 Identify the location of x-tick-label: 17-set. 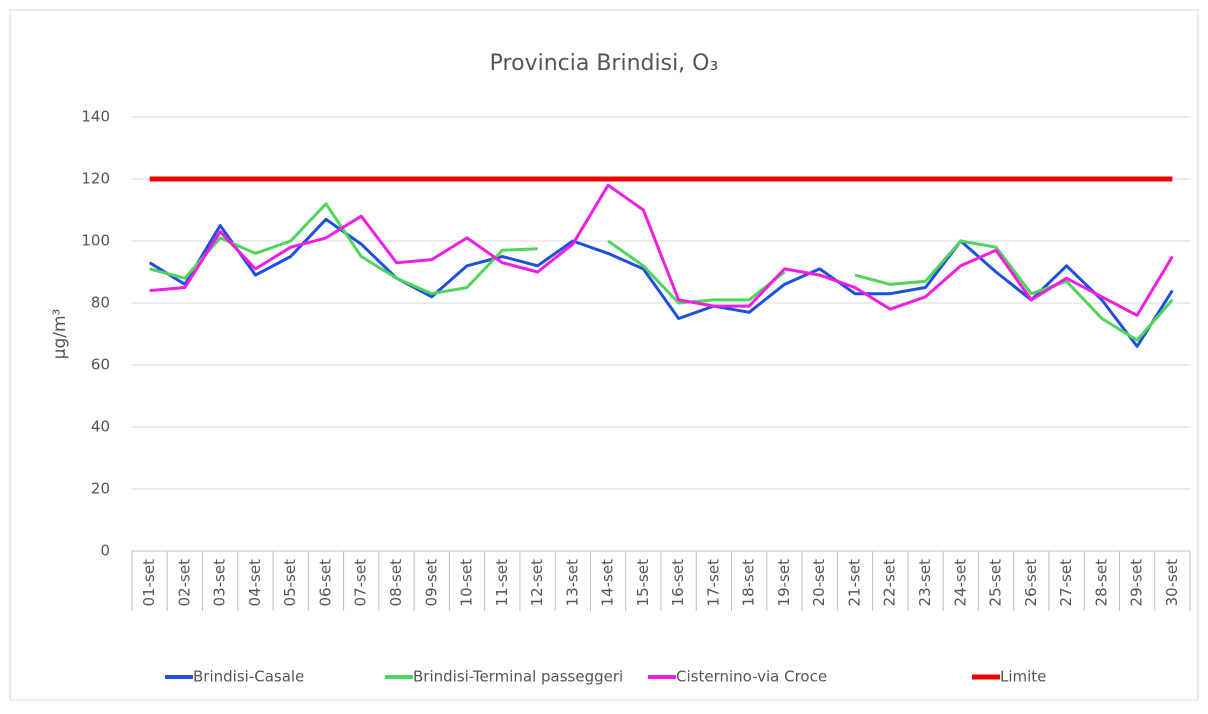
(713, 583).